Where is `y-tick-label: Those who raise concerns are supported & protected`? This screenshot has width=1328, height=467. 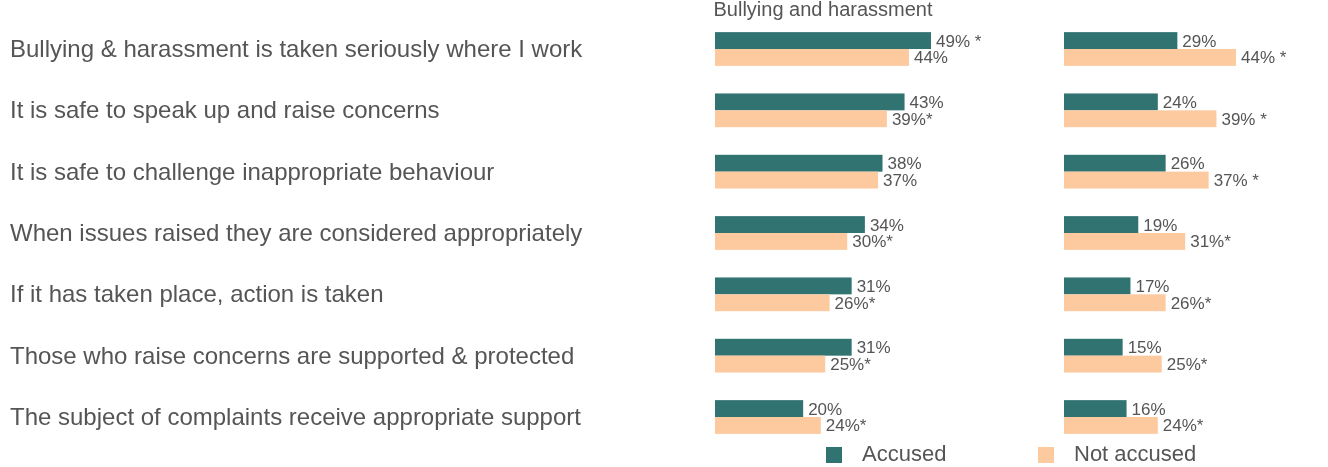
y-tick-label: Those who raise concerns are supported & protected is located at coordinates (292, 355).